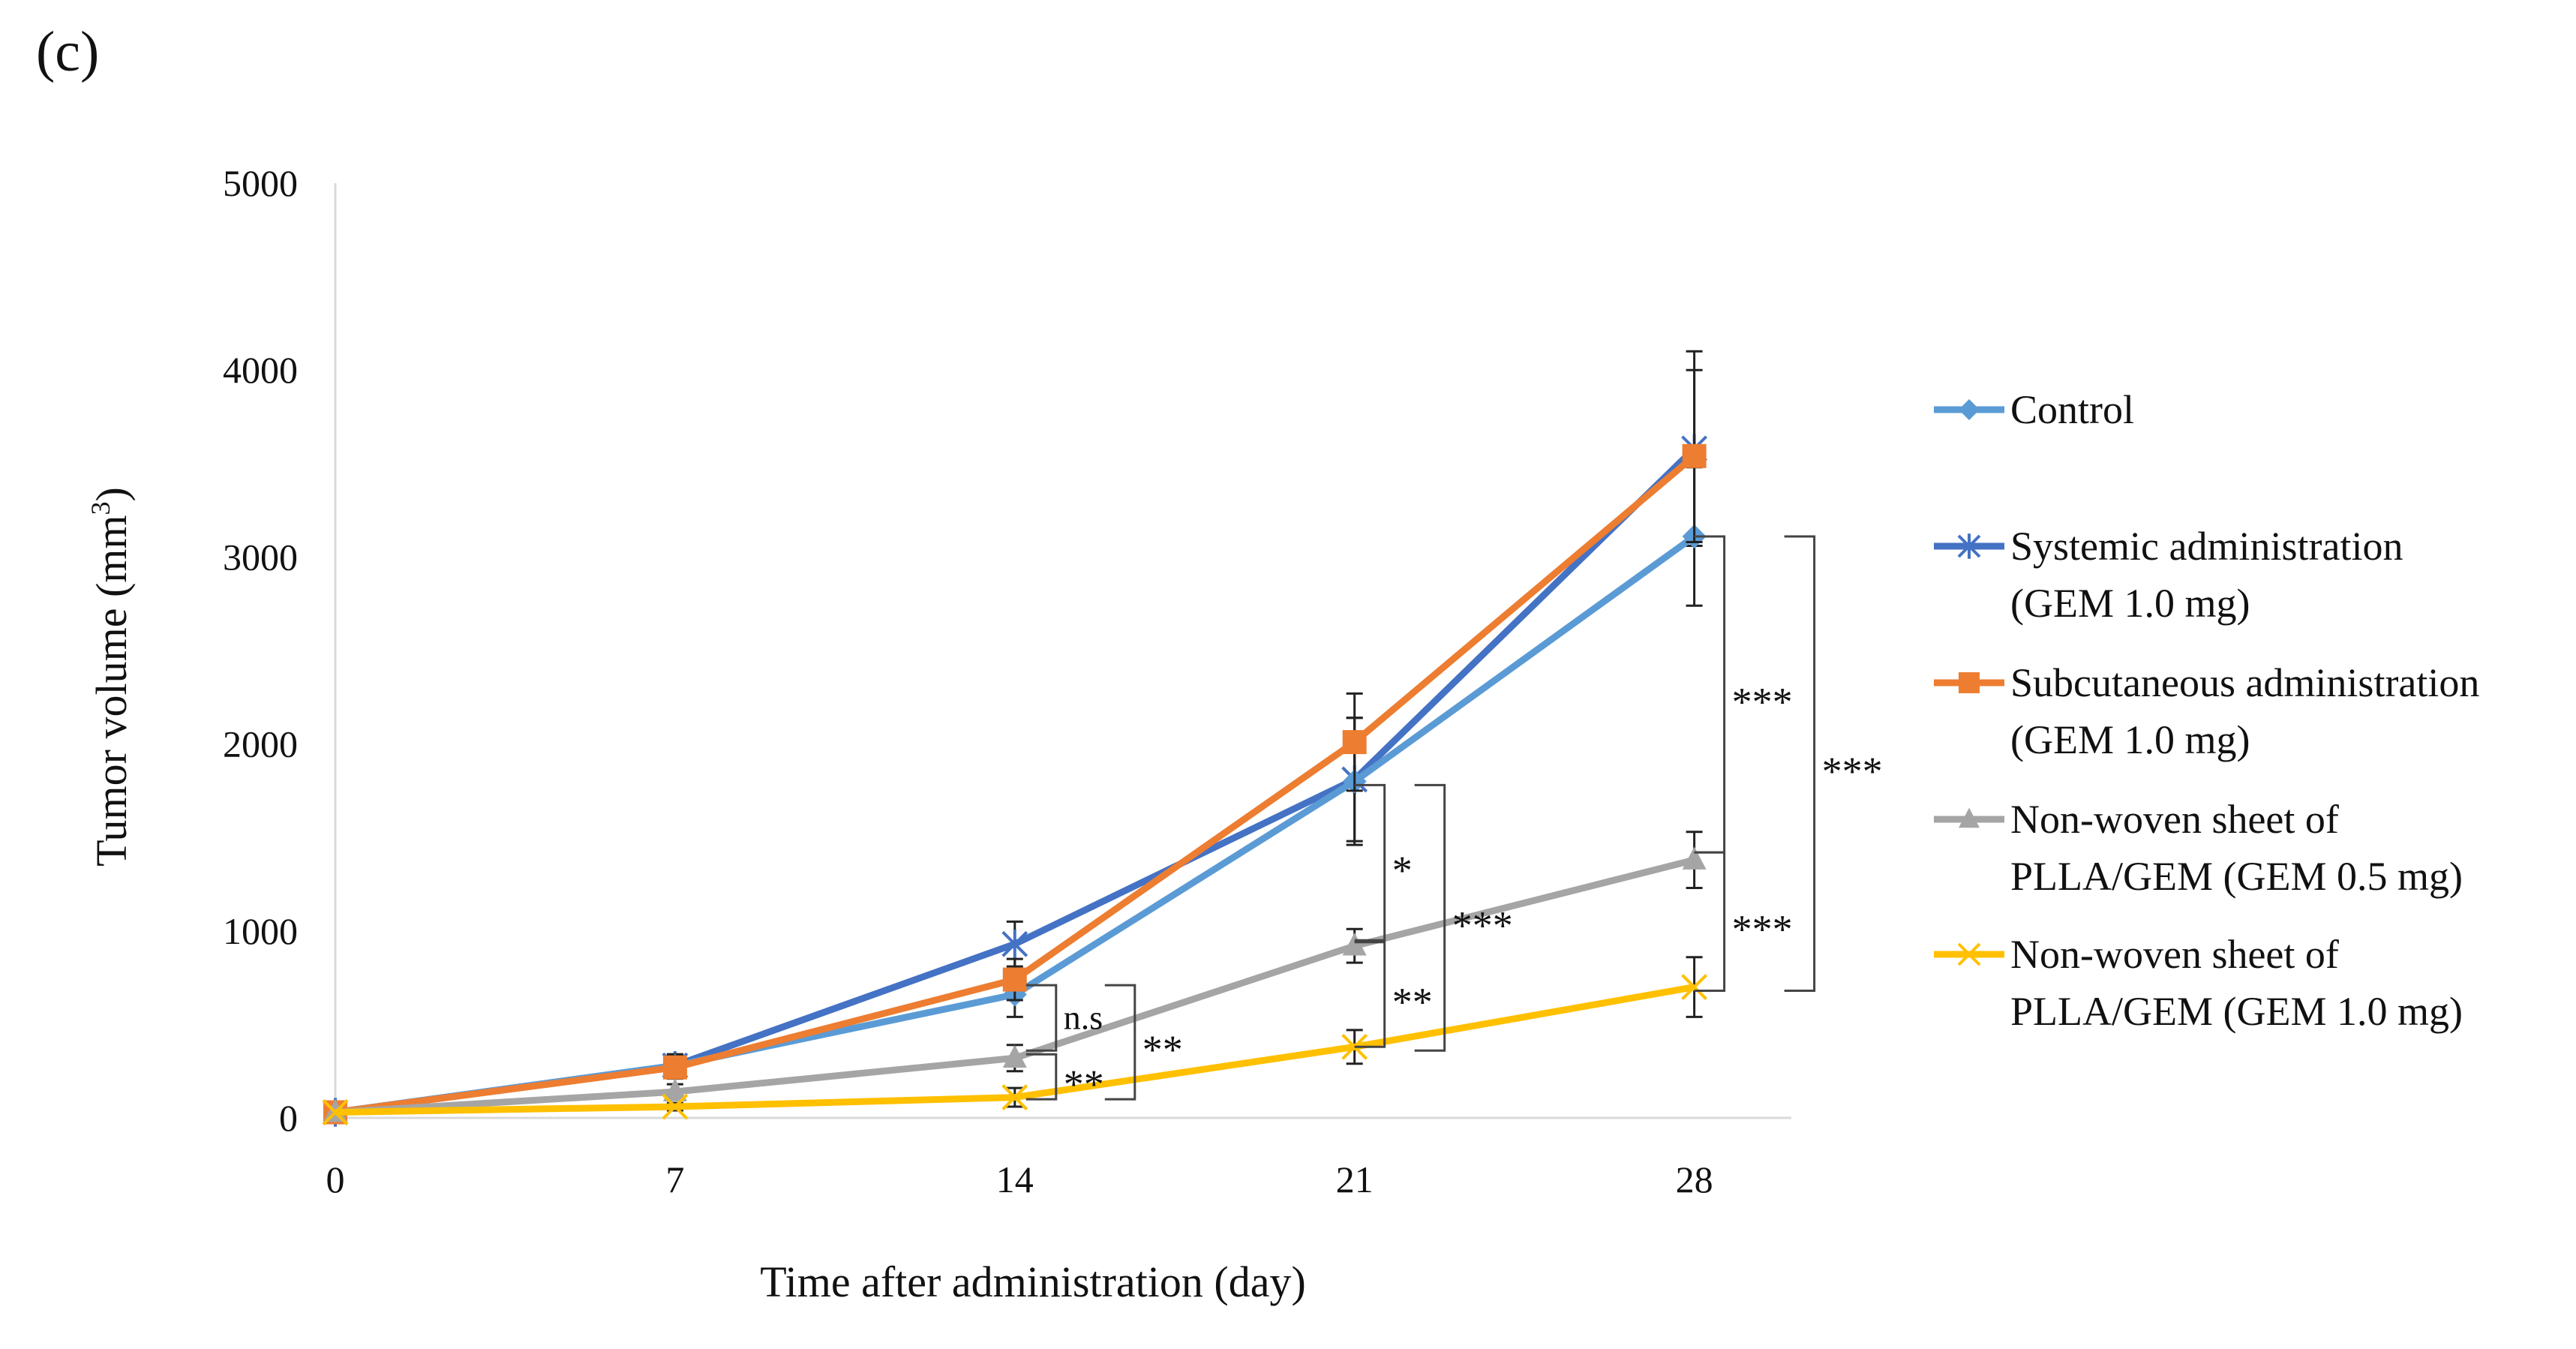 This screenshot has width=2576, height=1349. Describe the element at coordinates (2244, 682) in the screenshot. I see `legend-label: Subcutaneous administration` at that location.